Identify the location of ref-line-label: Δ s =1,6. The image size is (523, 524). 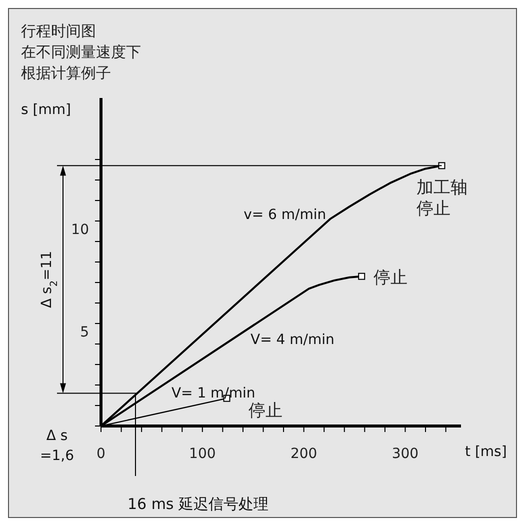
(57, 446).